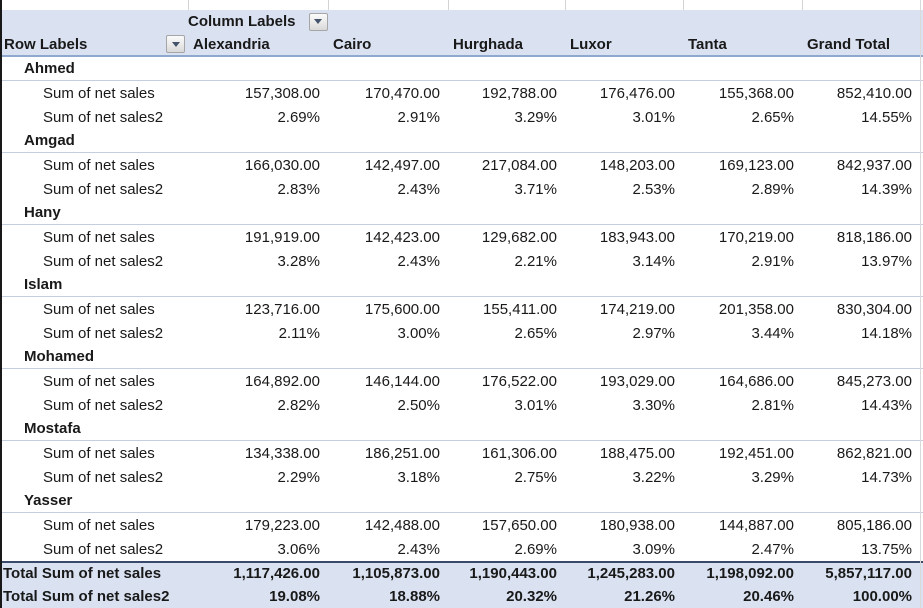  I want to click on value-cell: 161,306.00, so click(519, 453).